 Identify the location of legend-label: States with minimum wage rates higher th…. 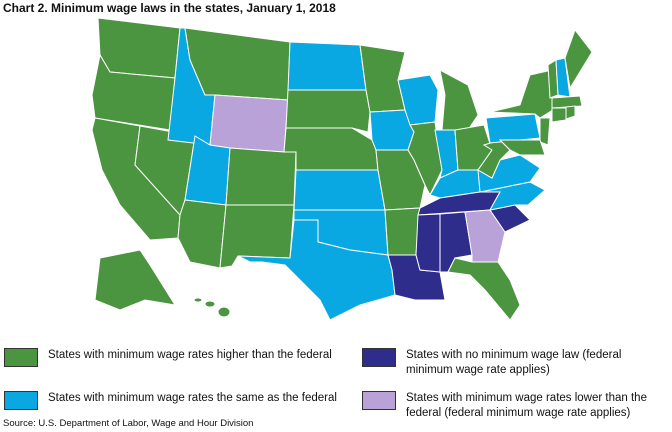
(190, 355).